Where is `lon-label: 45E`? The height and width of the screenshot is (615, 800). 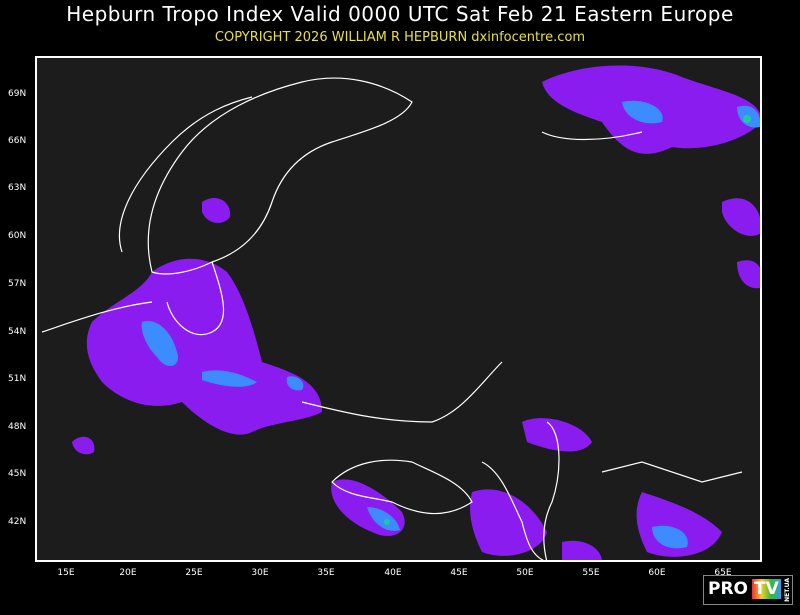 lon-label: 45E is located at coordinates (459, 573).